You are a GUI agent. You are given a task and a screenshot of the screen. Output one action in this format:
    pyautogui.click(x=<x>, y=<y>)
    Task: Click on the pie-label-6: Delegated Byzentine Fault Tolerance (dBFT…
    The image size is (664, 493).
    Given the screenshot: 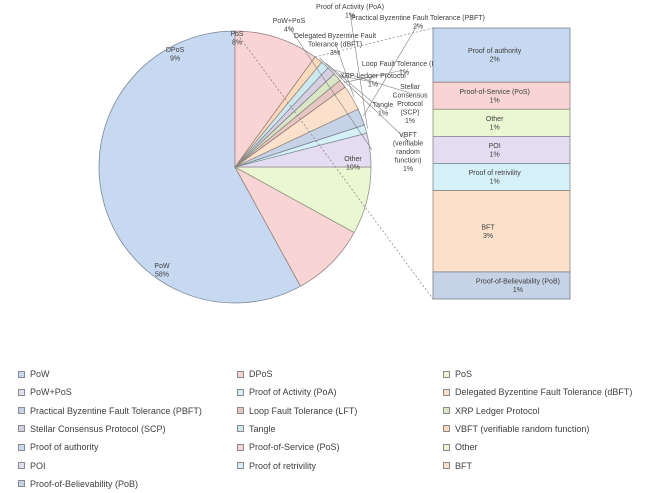 What is the action you would take?
    pyautogui.click(x=335, y=45)
    